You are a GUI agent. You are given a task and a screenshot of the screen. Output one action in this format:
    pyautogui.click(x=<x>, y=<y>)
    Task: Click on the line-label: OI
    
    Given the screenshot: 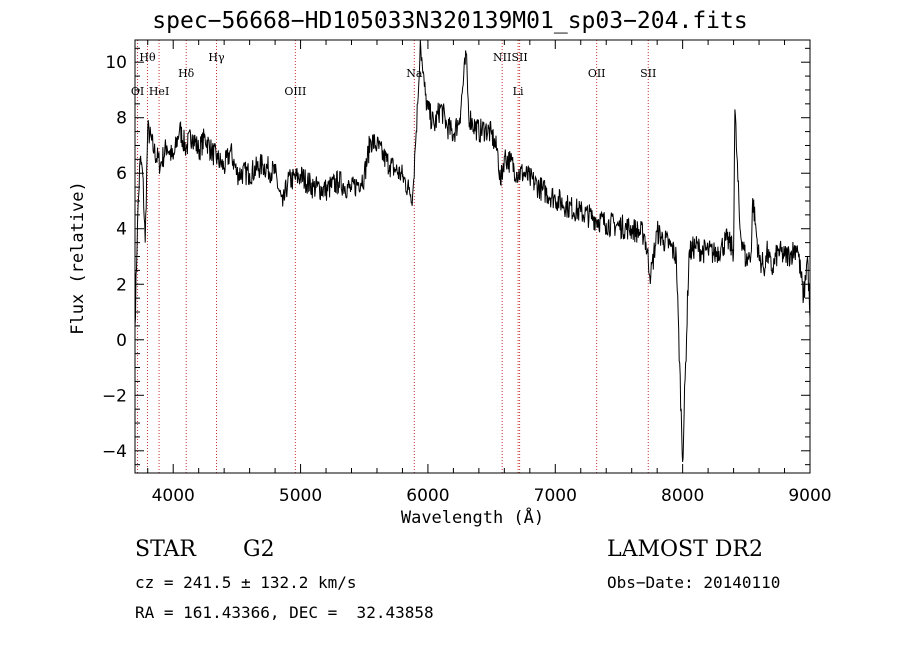 What is the action you would take?
    pyautogui.click(x=137, y=91)
    